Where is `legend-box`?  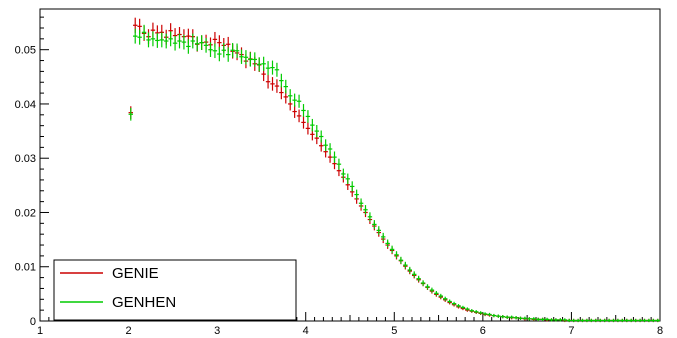 legend-box is located at coordinates (175, 290).